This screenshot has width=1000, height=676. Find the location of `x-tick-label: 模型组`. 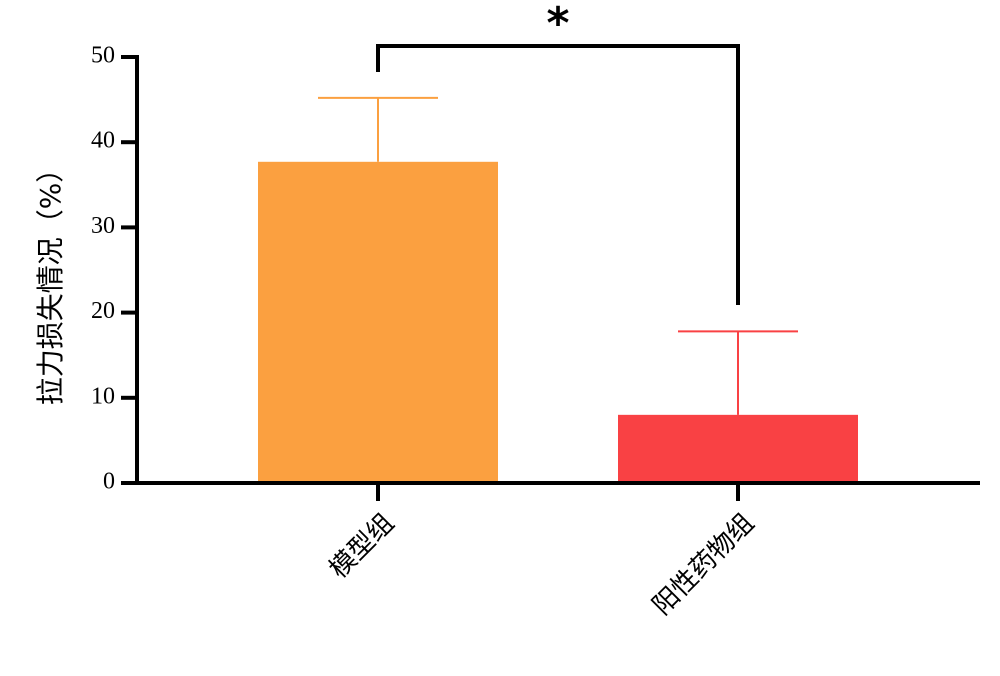

x-tick-label: 模型组 is located at coordinates (362, 546).